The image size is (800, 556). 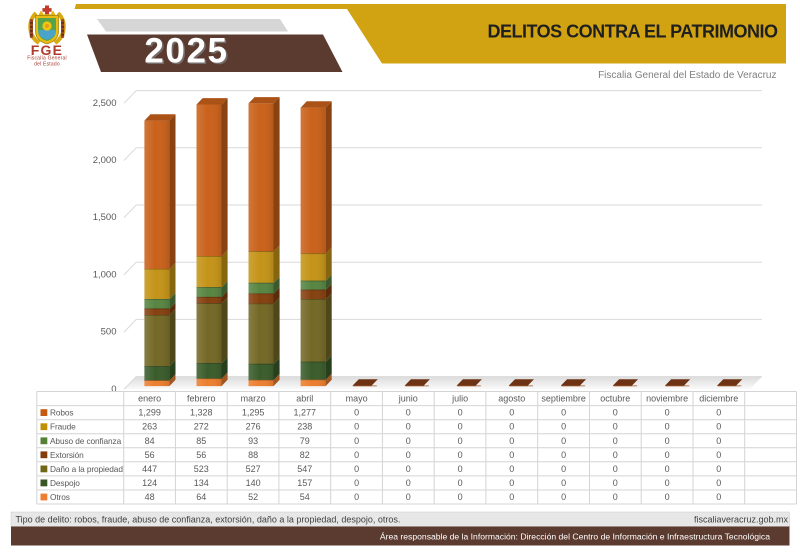 What do you see at coordinates (60, 497) in the screenshot?
I see `svg-text: Otros` at bounding box center [60, 497].